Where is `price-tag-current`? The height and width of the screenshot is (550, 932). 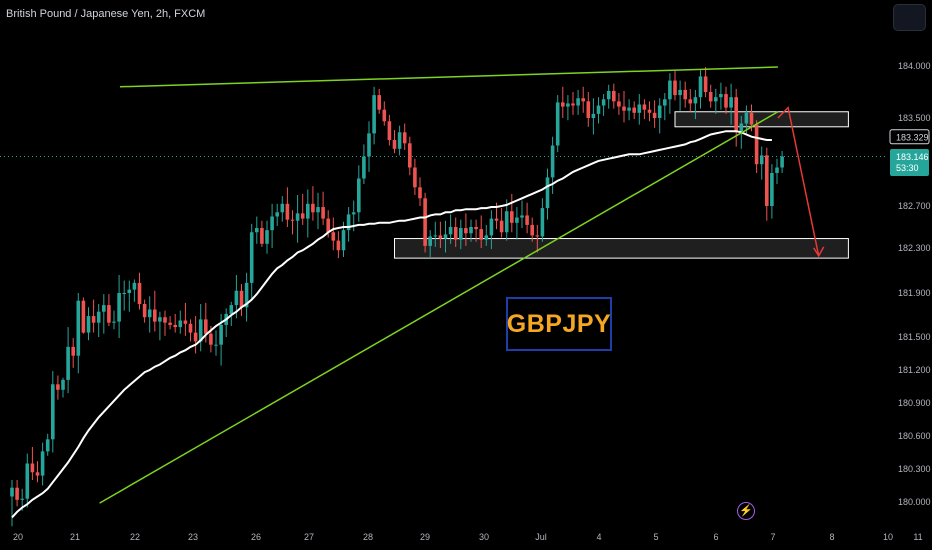
price-tag-current is located at coordinates (909, 162).